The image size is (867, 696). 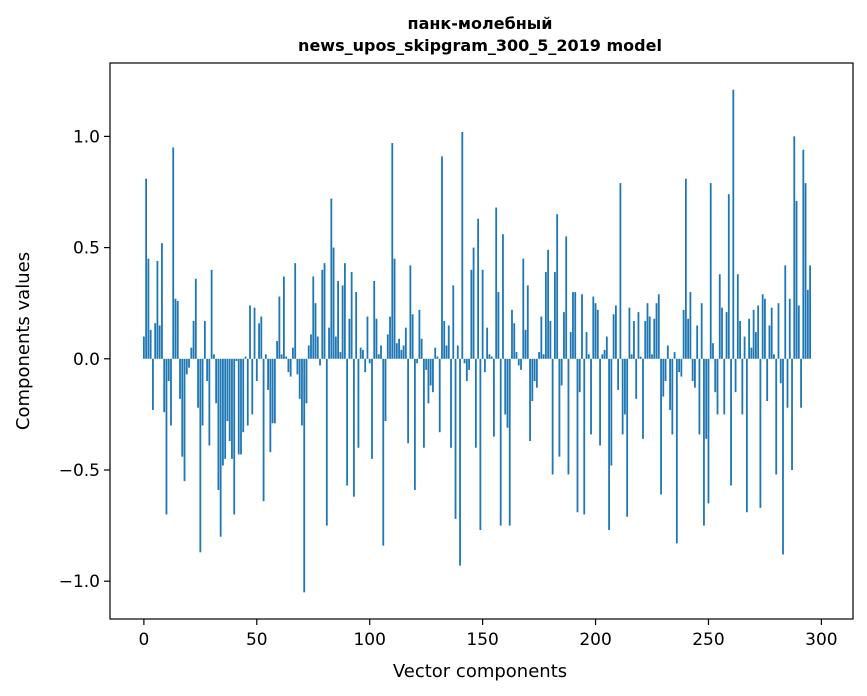 I want to click on x-axis-ticks: 0 50 100 150 200 250 300, so click(x=488, y=634).